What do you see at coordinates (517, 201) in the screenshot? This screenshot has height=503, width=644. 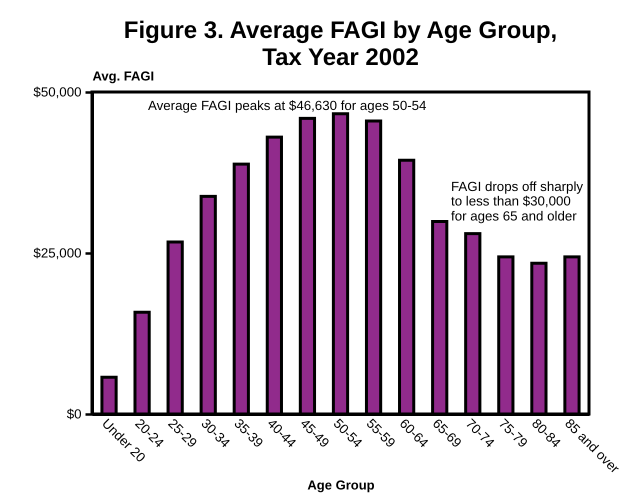 I see `annotation: FAGI drops off sharply to less than $30,000 for ages 65 and older` at bounding box center [517, 201].